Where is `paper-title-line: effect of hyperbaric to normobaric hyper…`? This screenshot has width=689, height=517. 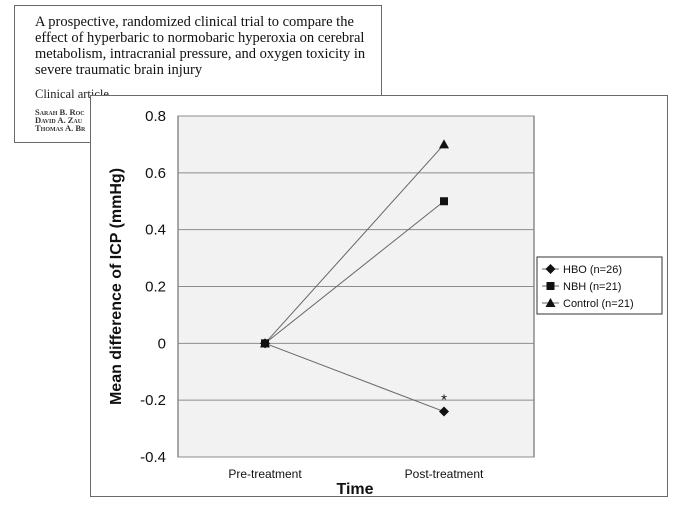
paper-title-line: effect of hyperbaric to normobaric hyper… is located at coordinates (200, 38).